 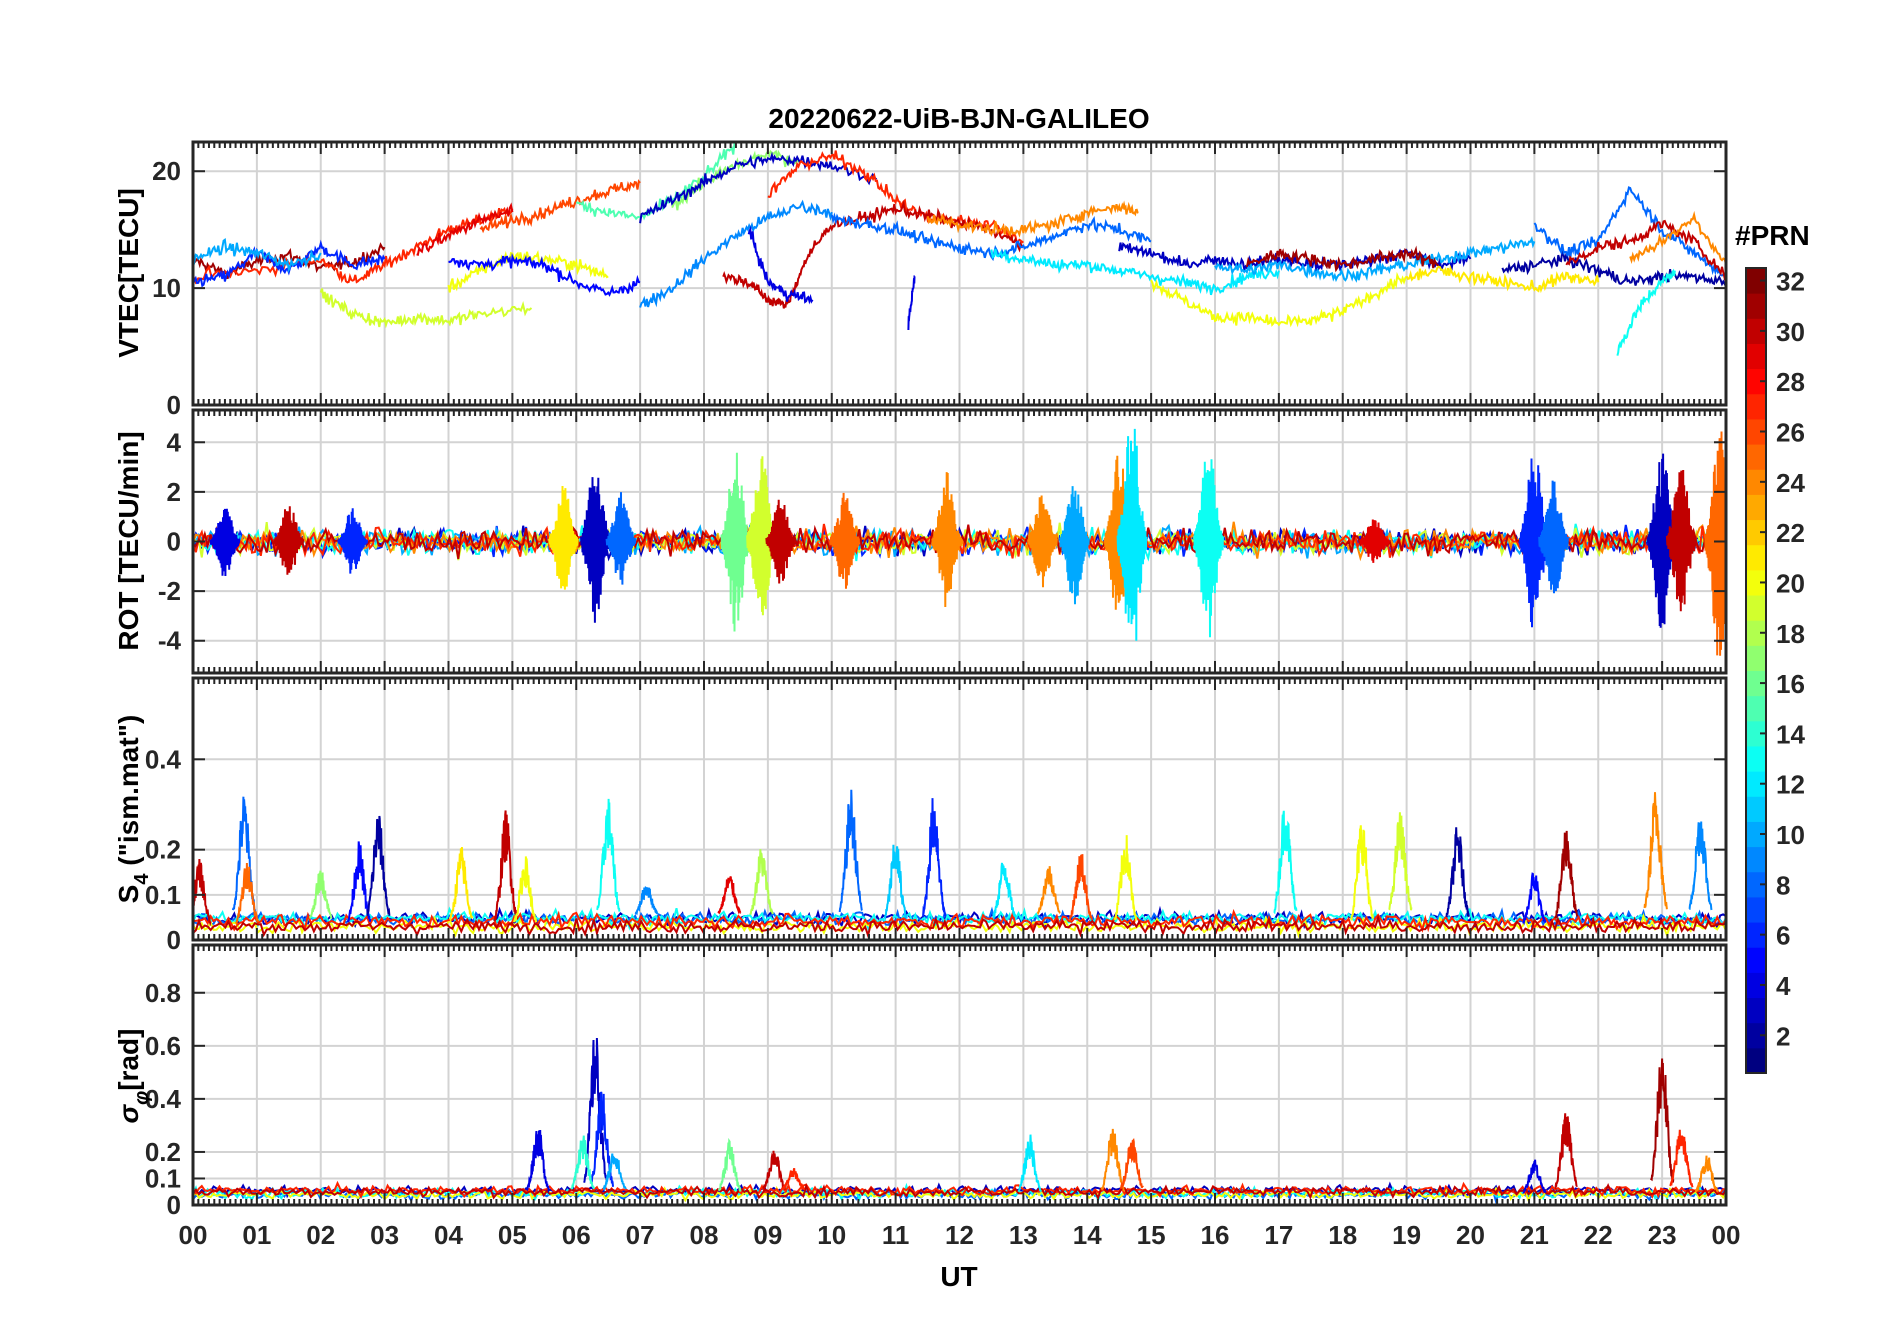 I want to click on colorbar-title: #PRN, so click(x=1772, y=235).